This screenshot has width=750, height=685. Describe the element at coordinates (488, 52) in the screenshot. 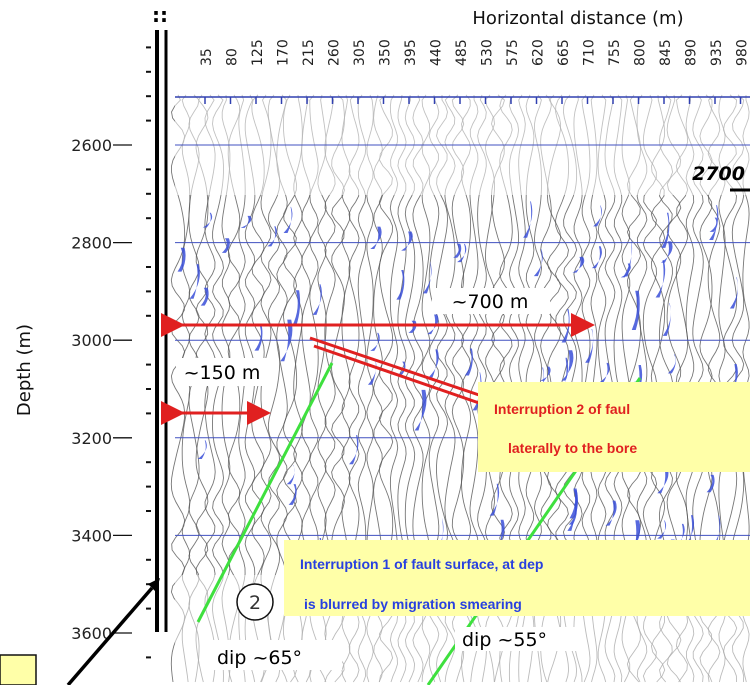

I see `x-tick-label: 530` at that location.